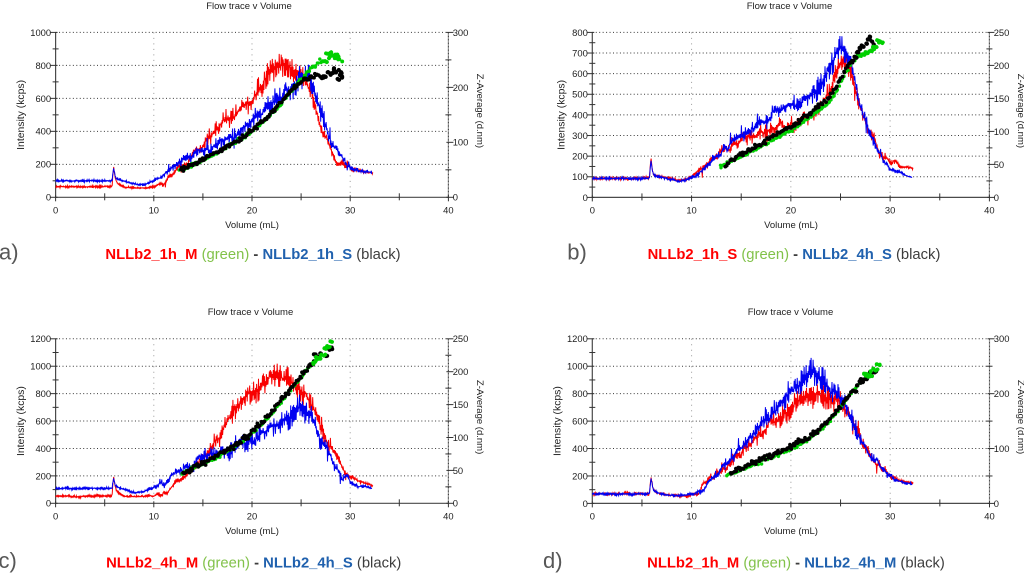 This screenshot has width=1024, height=573. What do you see at coordinates (252, 255) in the screenshot?
I see `svg-text:NLLb2_1h_M (green) - NLLb2_1h_: NLLb2_1h_M (green) - NLLb2_1h_S (black)` at bounding box center [252, 255].